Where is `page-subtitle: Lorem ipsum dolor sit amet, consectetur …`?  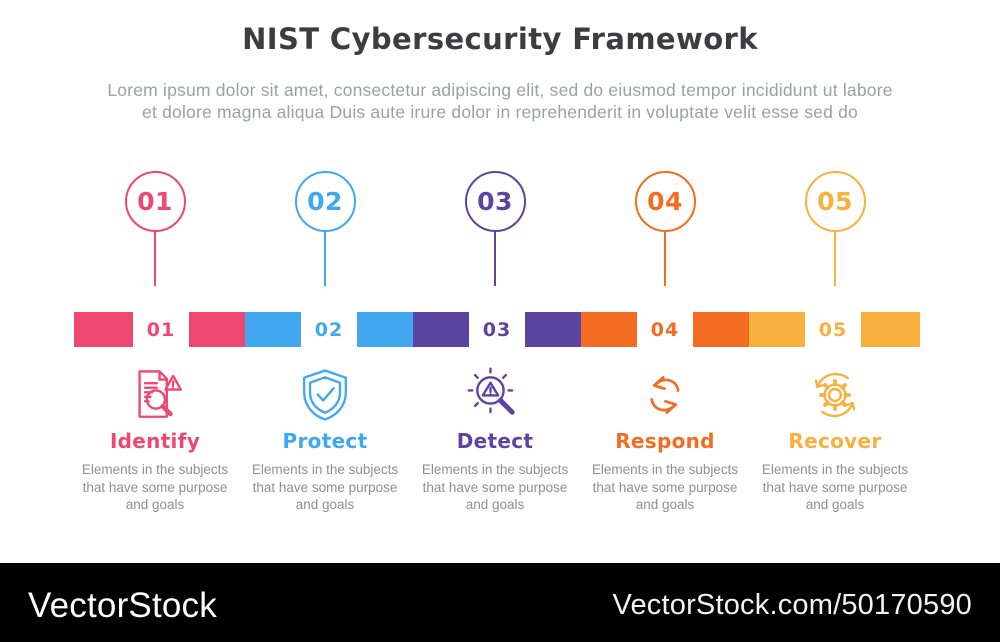
page-subtitle: Lorem ipsum dolor sit amet, consectetur … is located at coordinates (500, 101).